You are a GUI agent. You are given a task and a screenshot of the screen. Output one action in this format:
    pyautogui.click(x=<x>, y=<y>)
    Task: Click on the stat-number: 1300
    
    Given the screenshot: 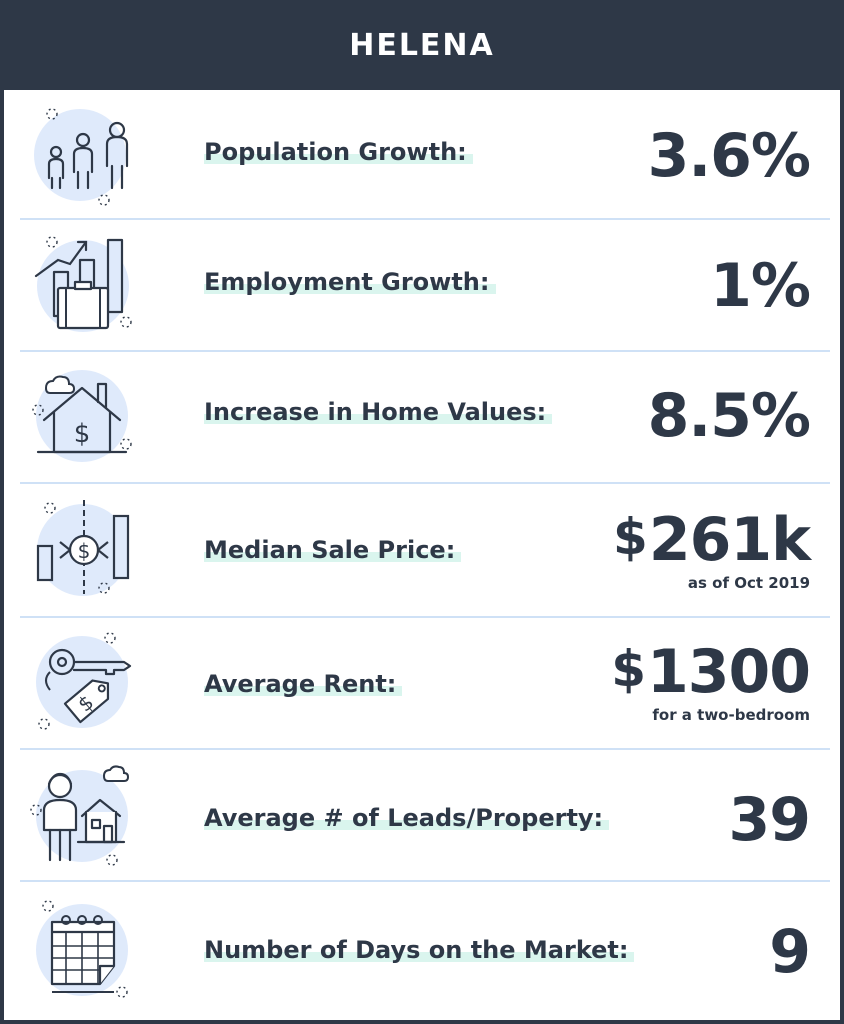 What is the action you would take?
    pyautogui.click(x=729, y=672)
    